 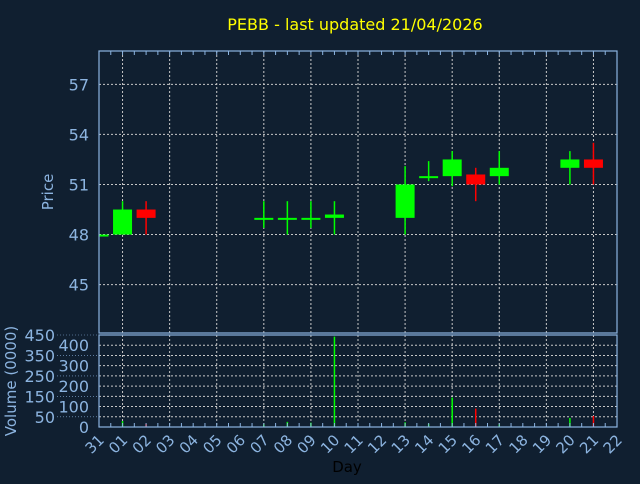 What do you see at coordinates (589, 444) in the screenshot?
I see `day-tick-label: 21` at bounding box center [589, 444].